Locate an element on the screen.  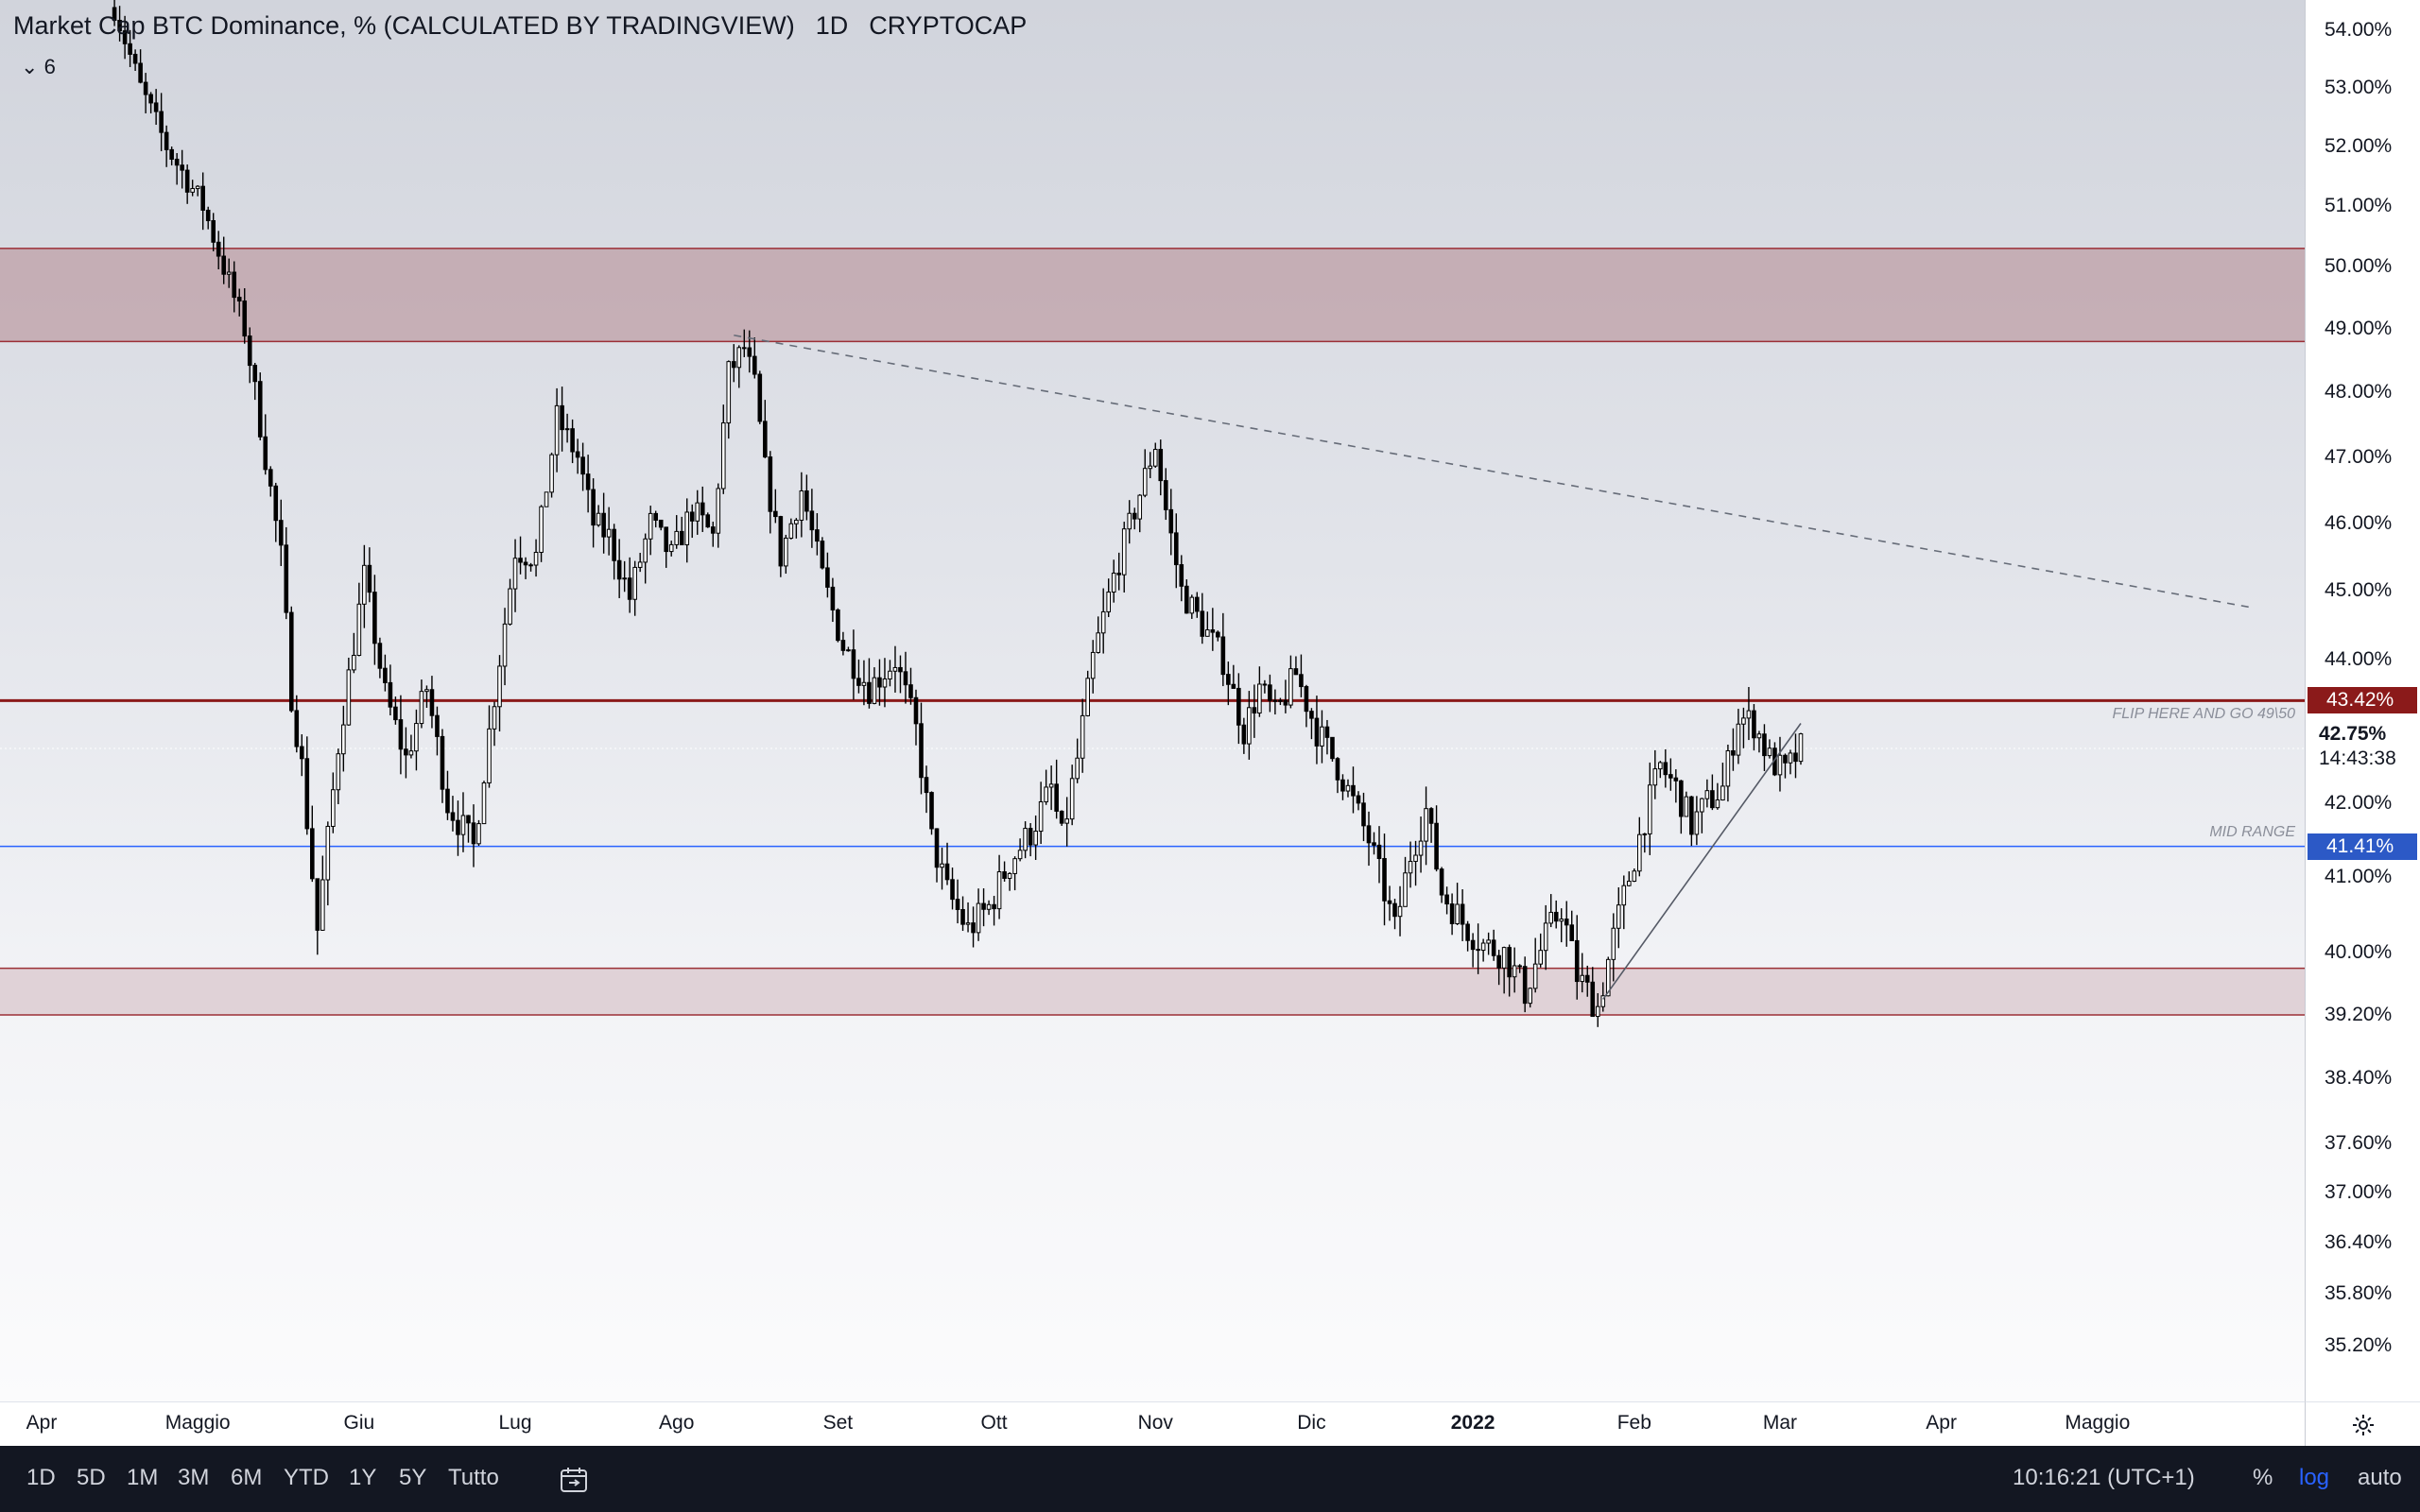
range-button-1y: 1Y is located at coordinates (363, 1477).